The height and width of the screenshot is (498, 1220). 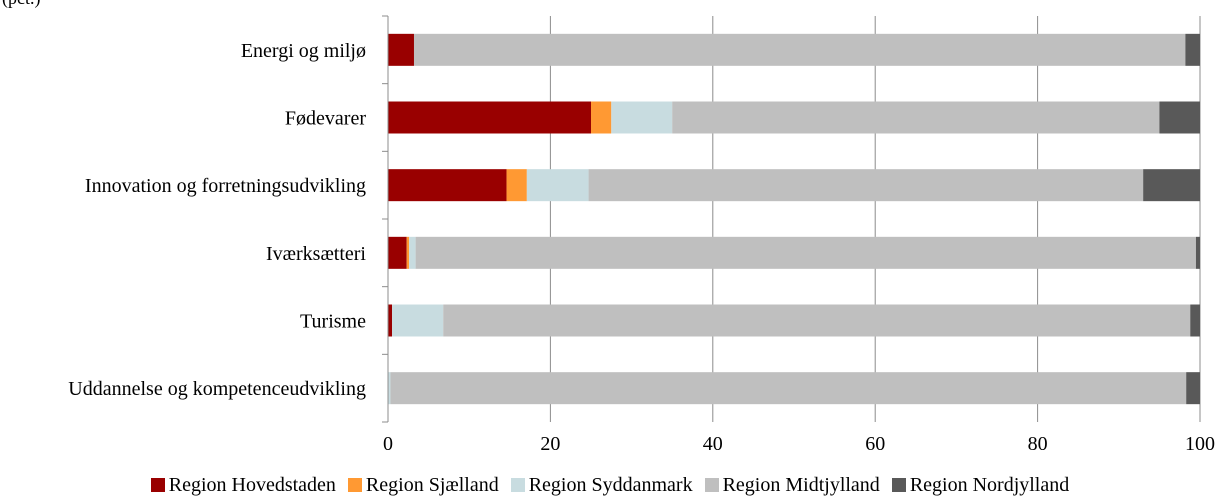 I want to click on legend-item: Region Midtjylland, so click(x=792, y=485).